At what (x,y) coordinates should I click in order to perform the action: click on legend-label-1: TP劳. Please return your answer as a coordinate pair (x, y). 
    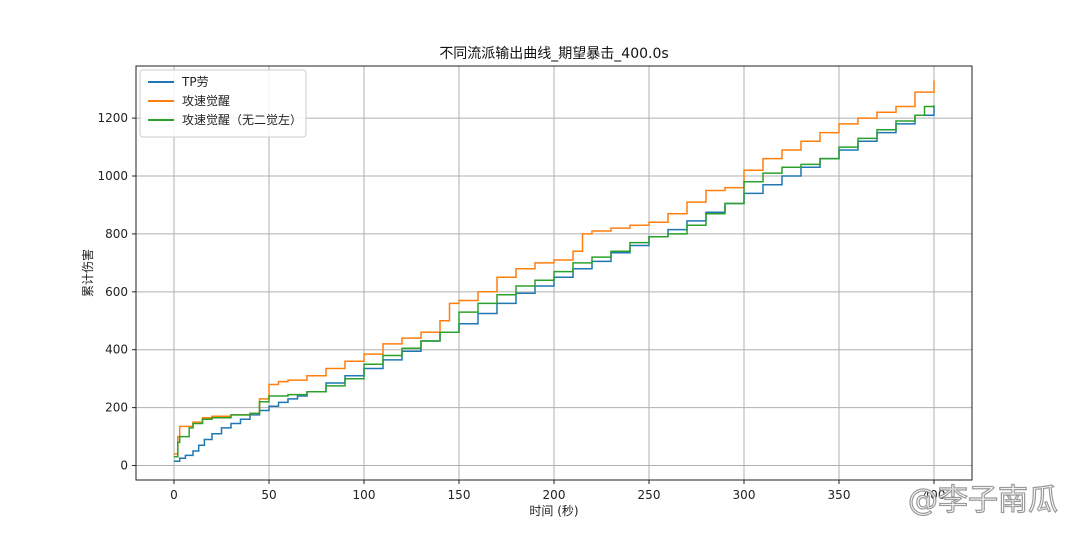
    Looking at the image, I should click on (195, 82).